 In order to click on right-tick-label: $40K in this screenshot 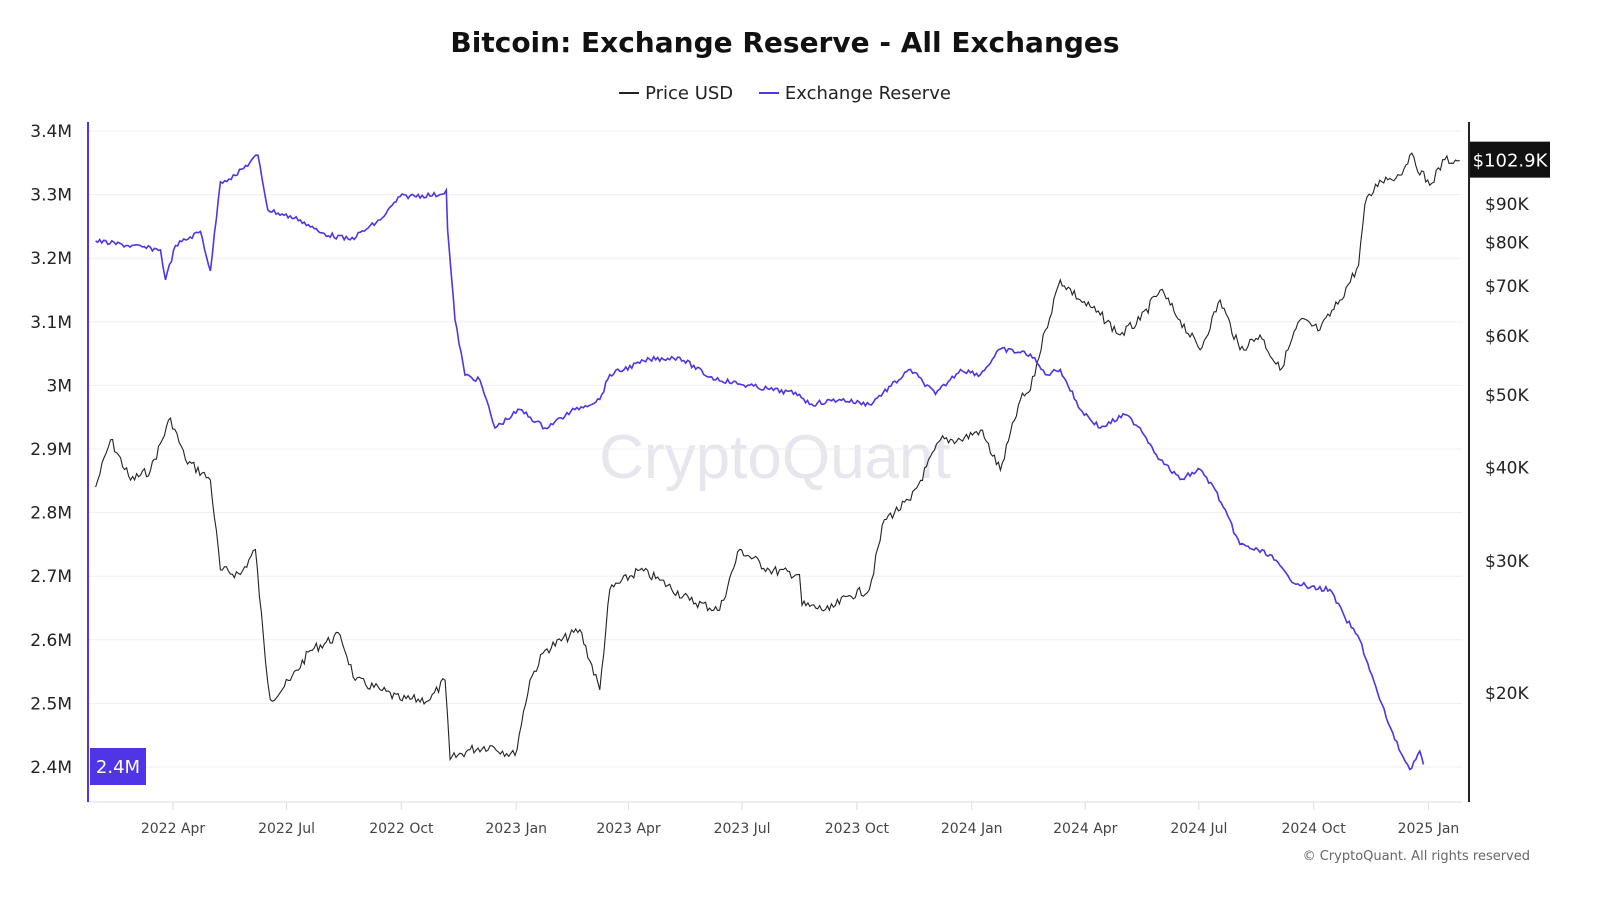, I will do `click(1507, 469)`.